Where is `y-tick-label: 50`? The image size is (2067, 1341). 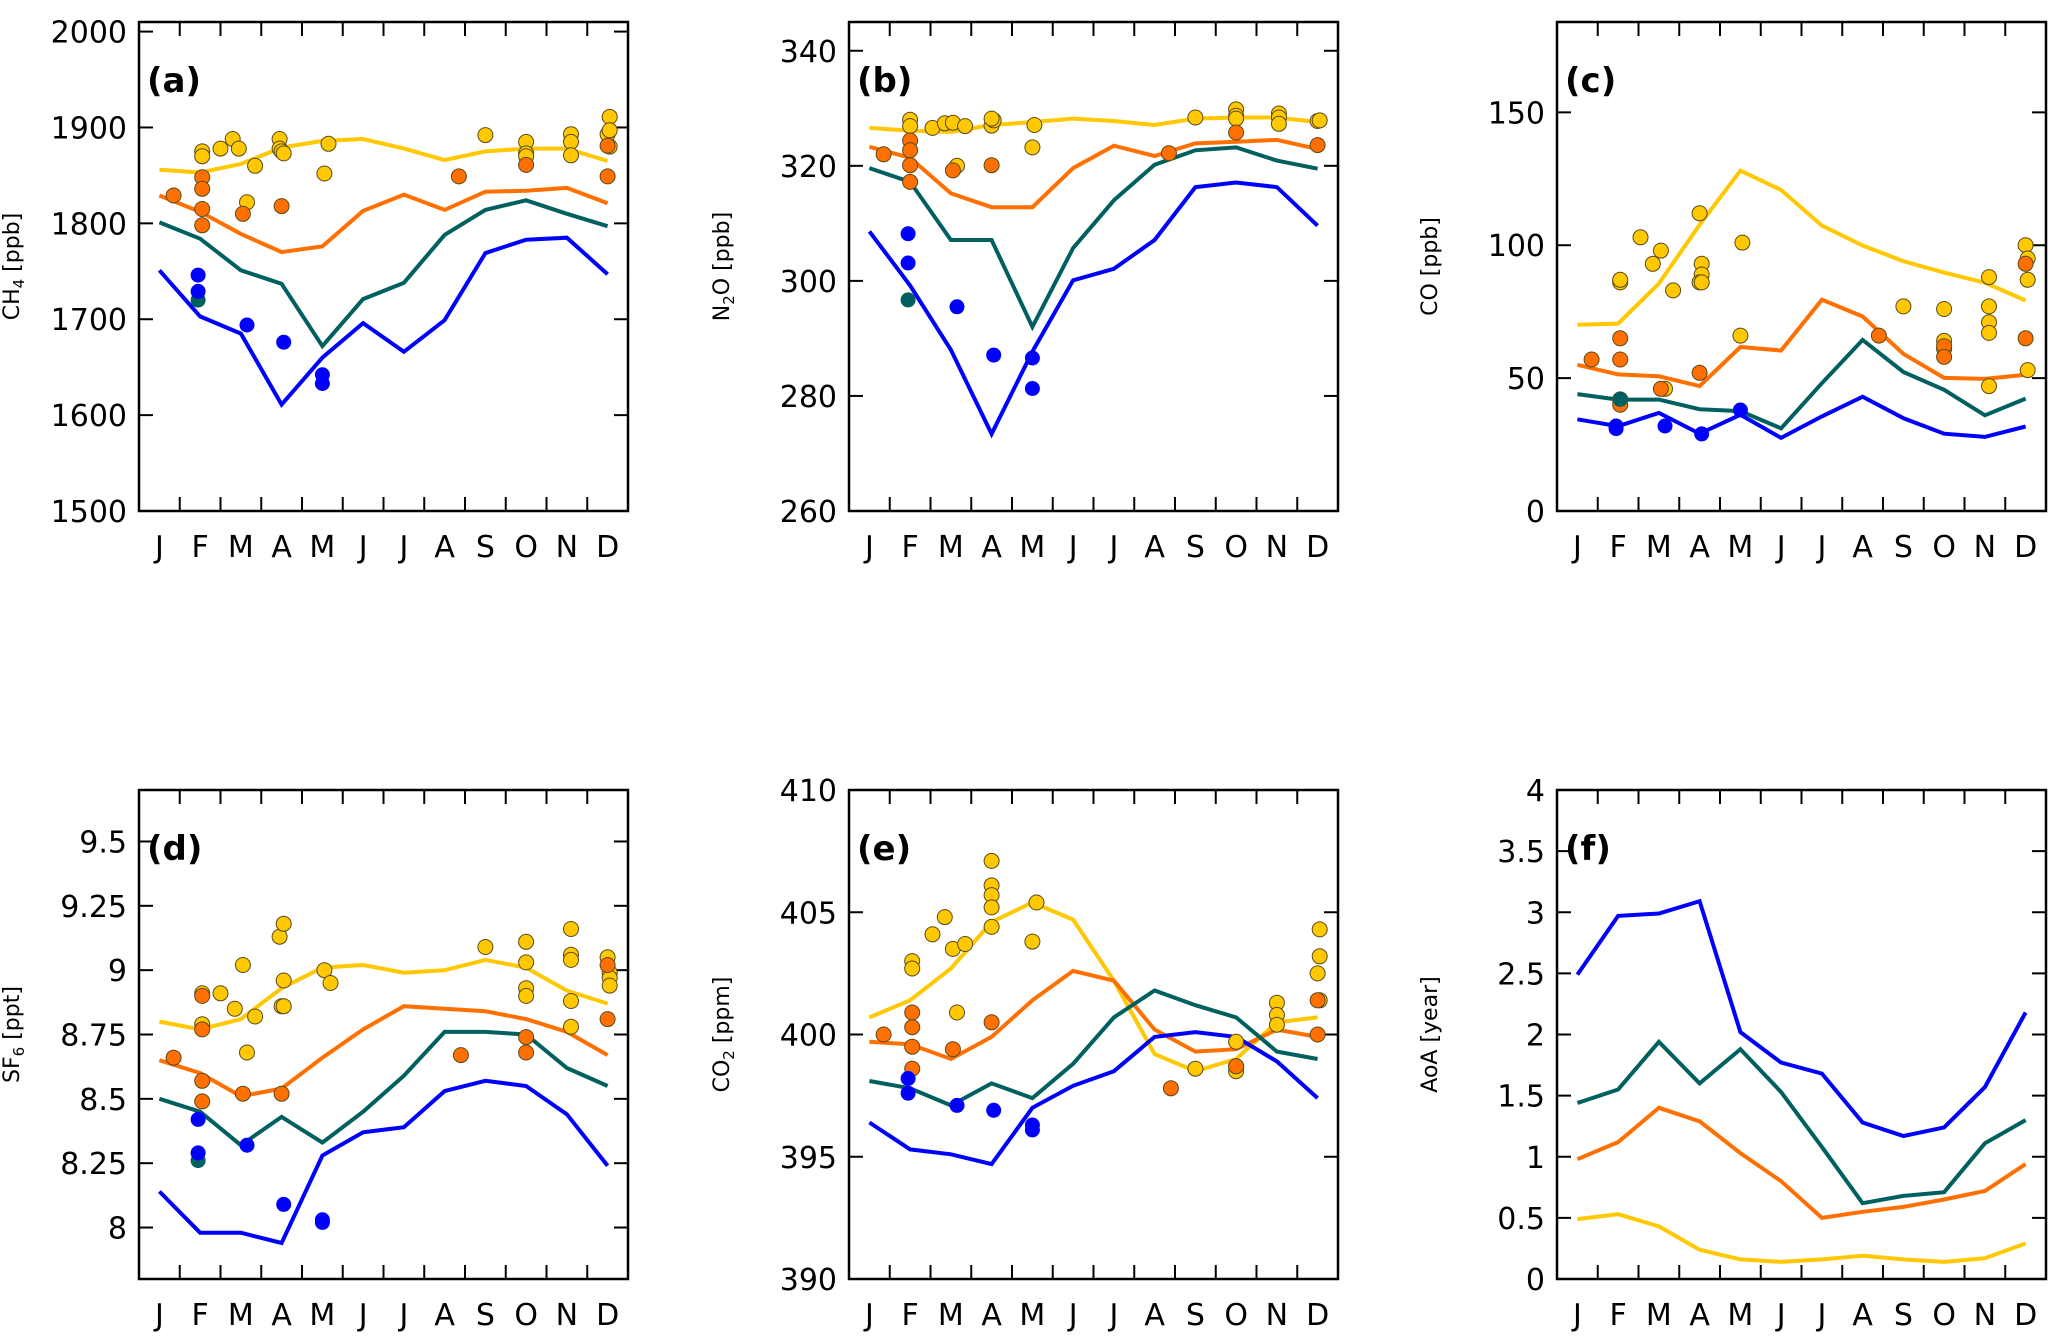
y-tick-label: 50 is located at coordinates (1526, 379).